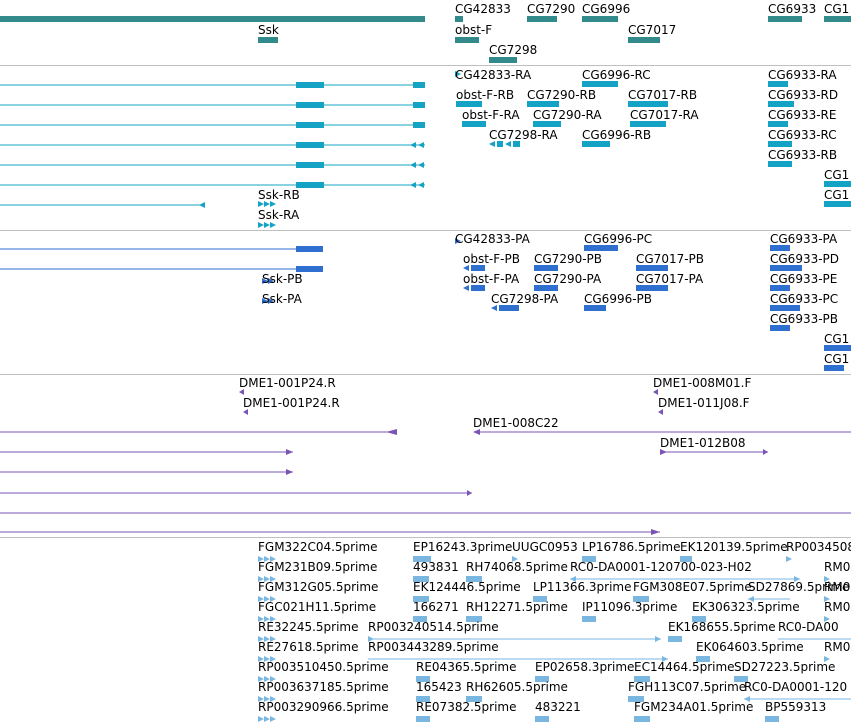 The width and height of the screenshot is (851, 722). What do you see at coordinates (803, 155) in the screenshot?
I see `transcript-label: CG6933-RB` at bounding box center [803, 155].